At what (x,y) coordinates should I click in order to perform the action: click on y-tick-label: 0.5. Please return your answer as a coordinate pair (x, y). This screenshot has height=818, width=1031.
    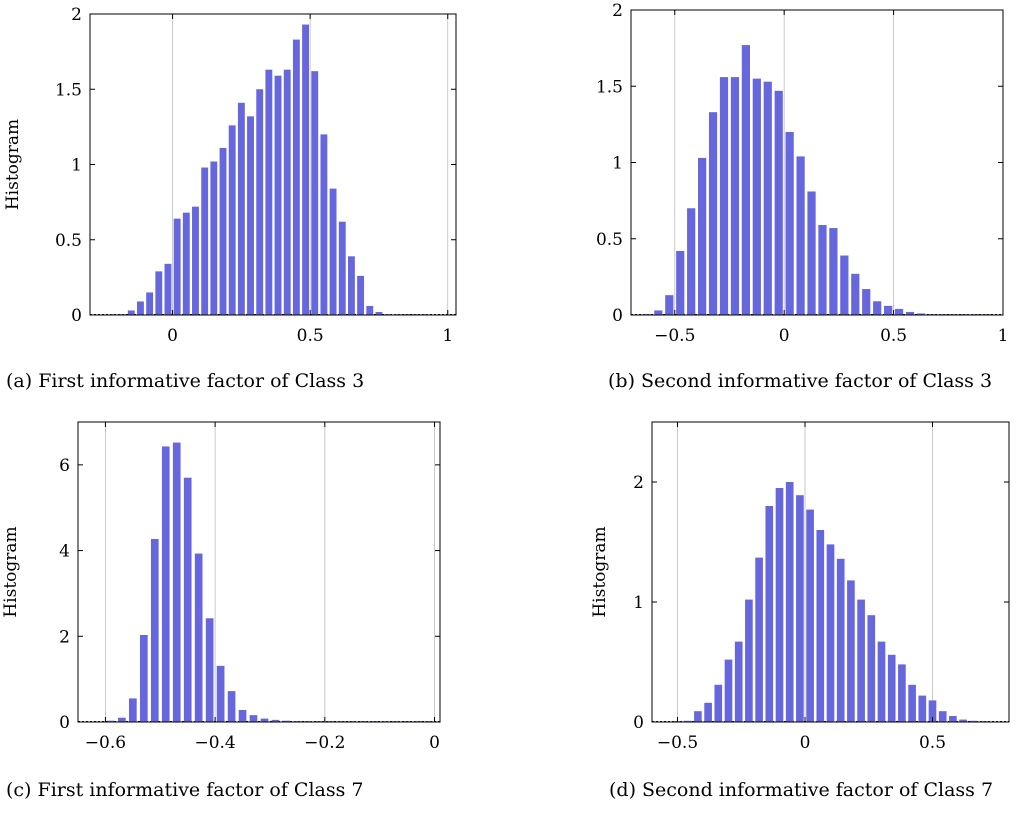
    Looking at the image, I should click on (68, 241).